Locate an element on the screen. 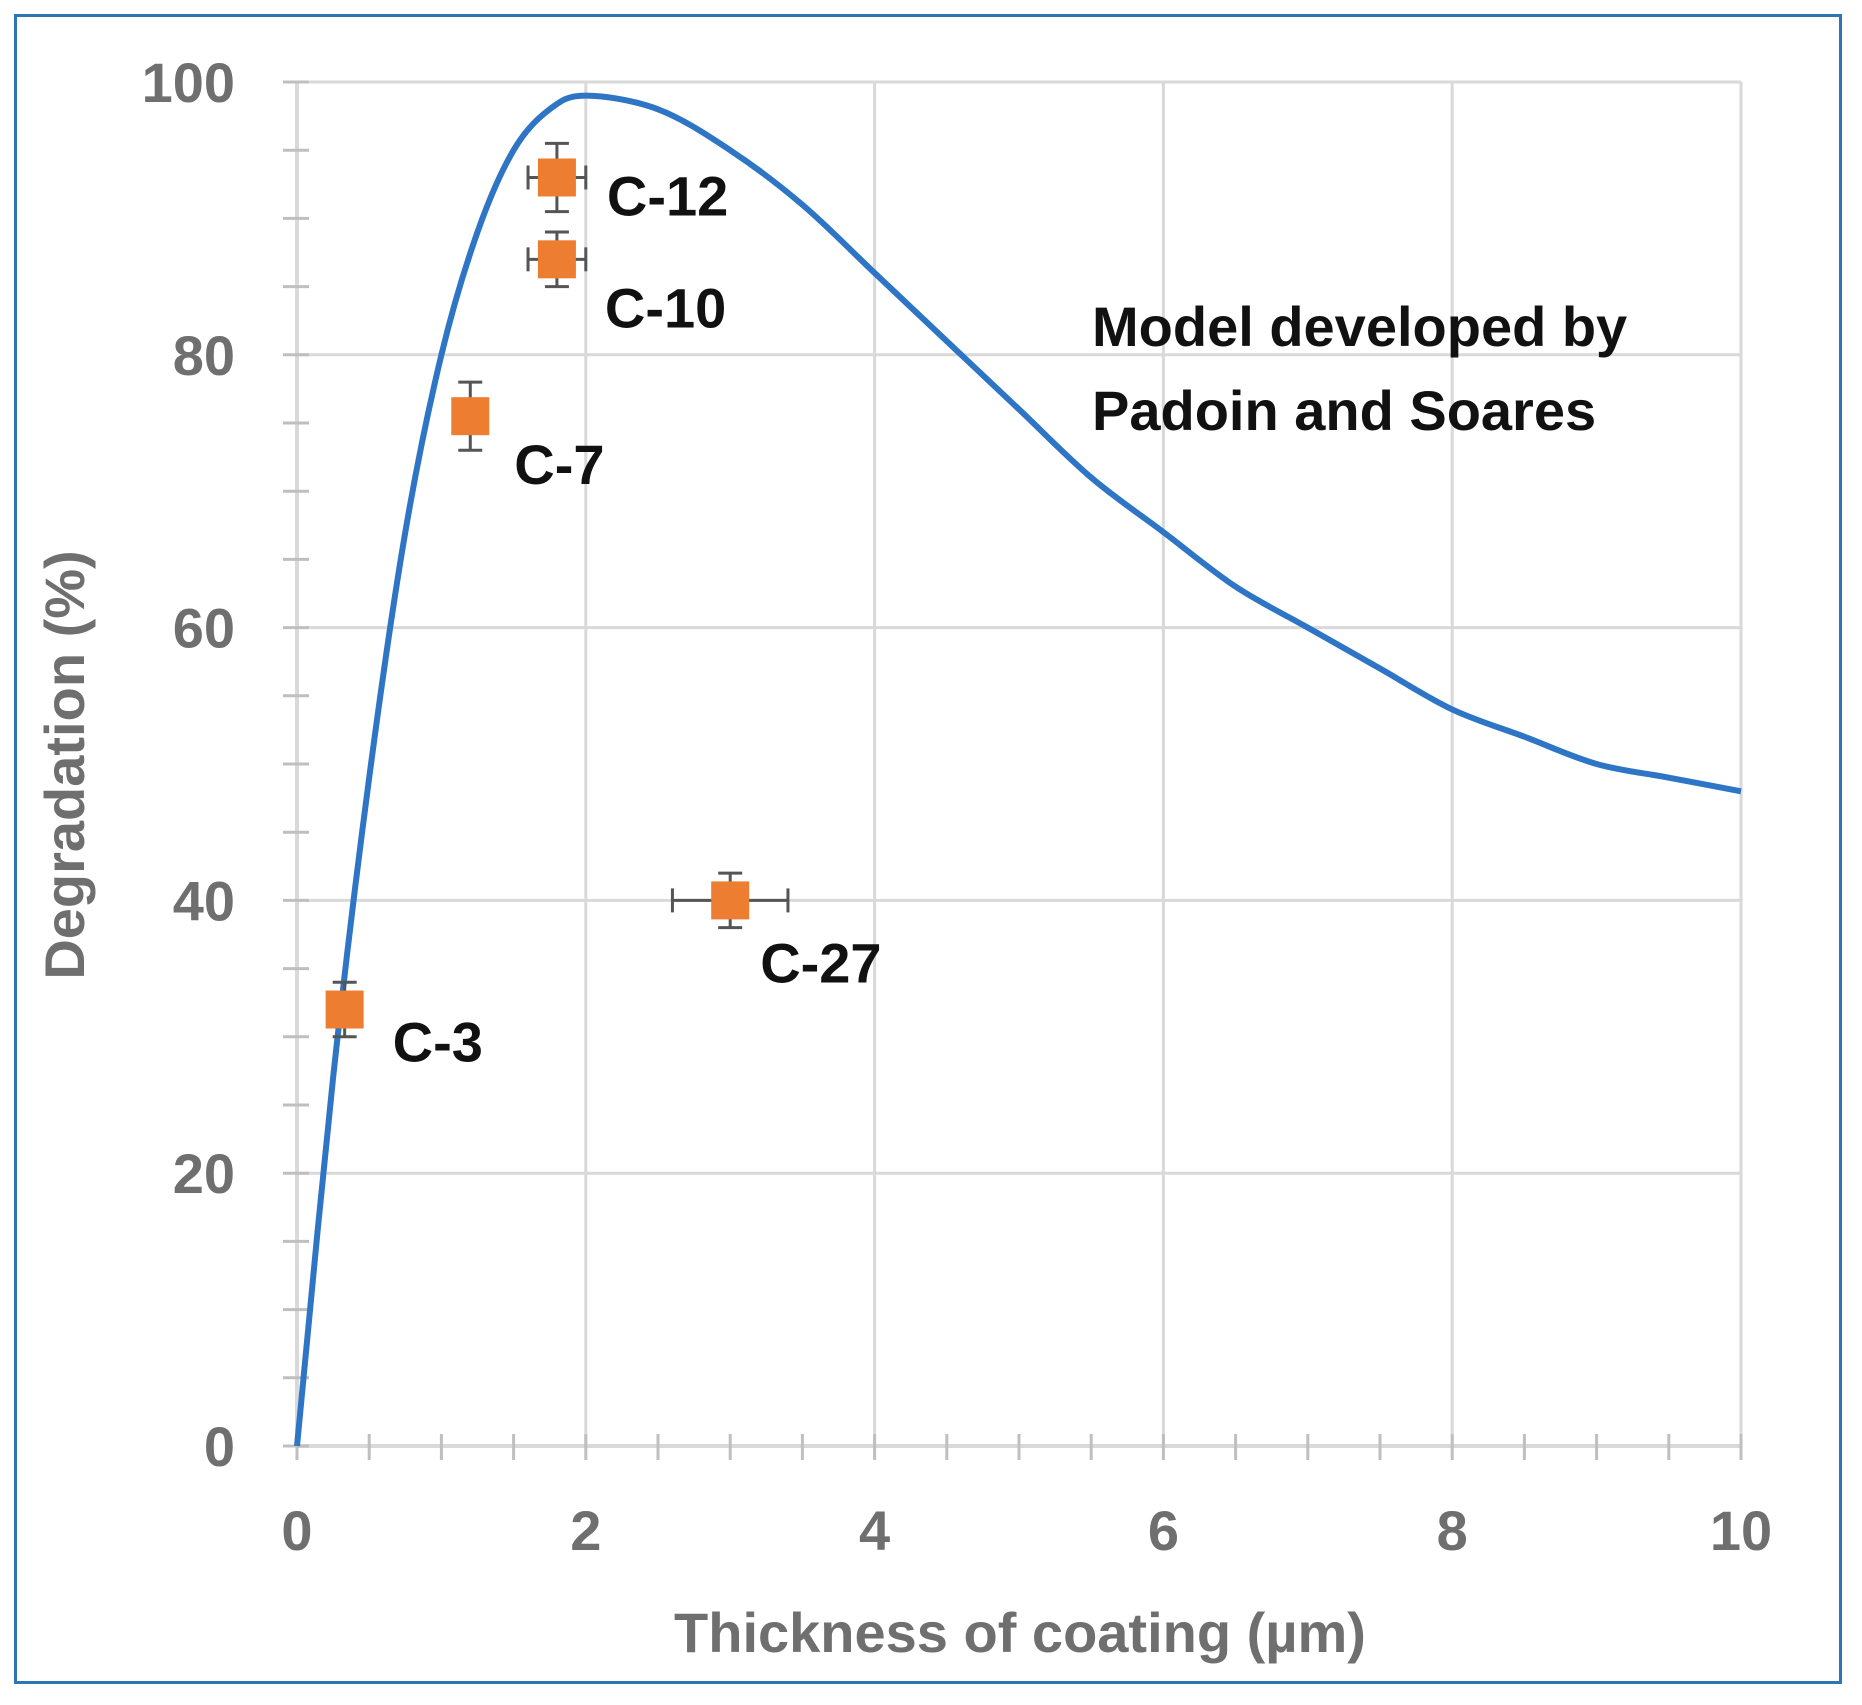  y-axis-title: Degradation (%) is located at coordinates (64, 764).